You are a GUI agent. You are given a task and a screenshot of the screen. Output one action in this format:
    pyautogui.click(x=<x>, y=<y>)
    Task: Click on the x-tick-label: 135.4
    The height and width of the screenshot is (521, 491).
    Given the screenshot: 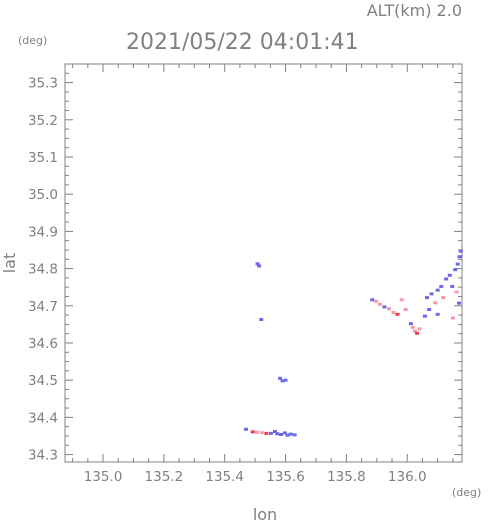 What is the action you would take?
    pyautogui.click(x=224, y=477)
    